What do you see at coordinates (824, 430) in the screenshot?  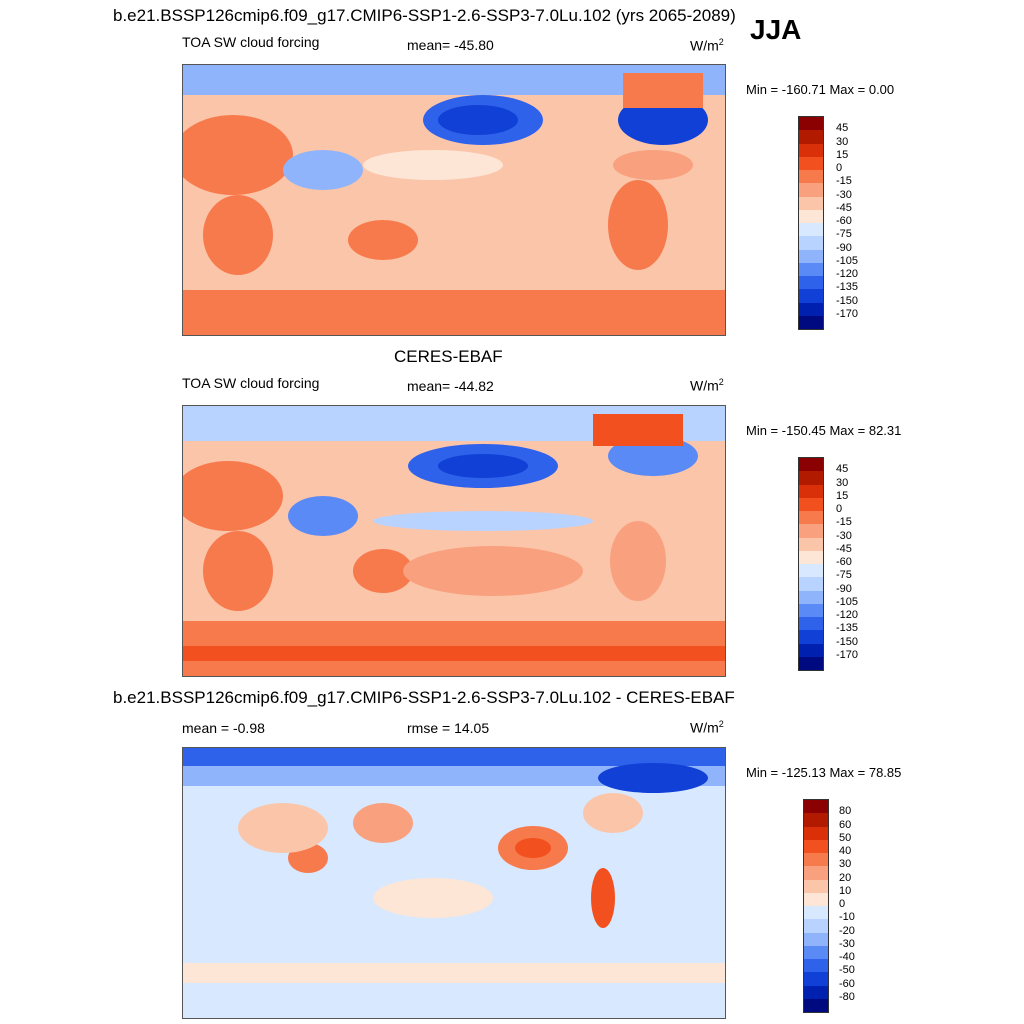 I see `panel2-minmax: Min = -150.45 Max = 82.31` at bounding box center [824, 430].